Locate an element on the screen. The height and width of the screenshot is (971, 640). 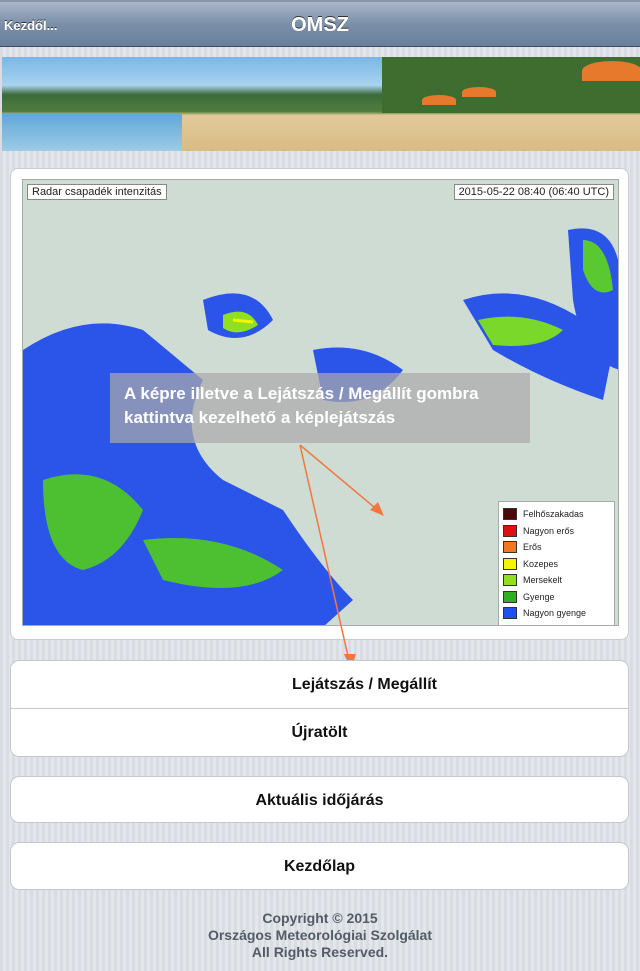
copyright: Copyright © 2015 is located at coordinates (320, 918).